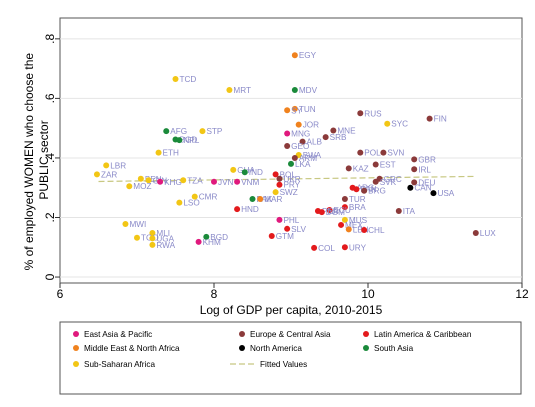 This screenshot has width=535, height=407. What do you see at coordinates (289, 192) in the screenshot?
I see `point-label: SWZ` at bounding box center [289, 192].